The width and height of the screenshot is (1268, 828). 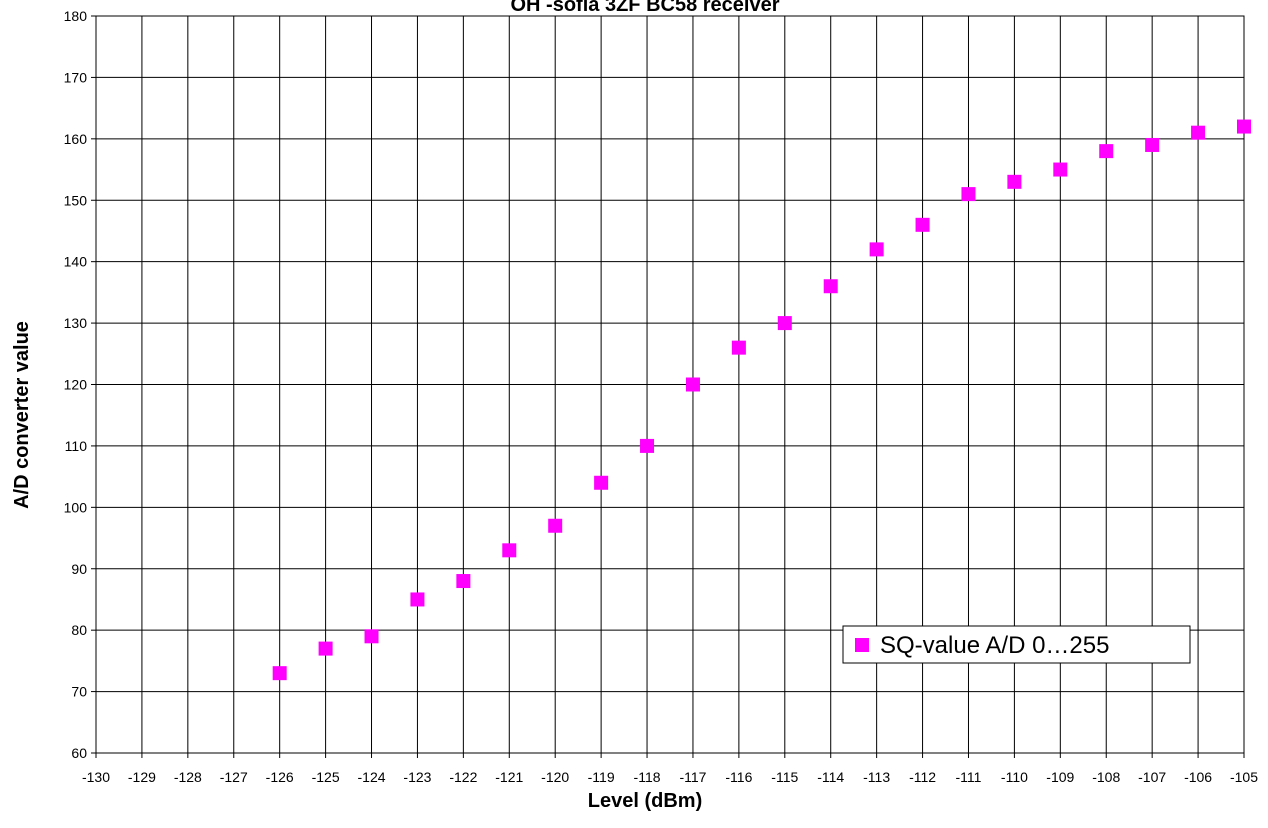 I want to click on y-tick-label: 180, so click(x=76, y=16).